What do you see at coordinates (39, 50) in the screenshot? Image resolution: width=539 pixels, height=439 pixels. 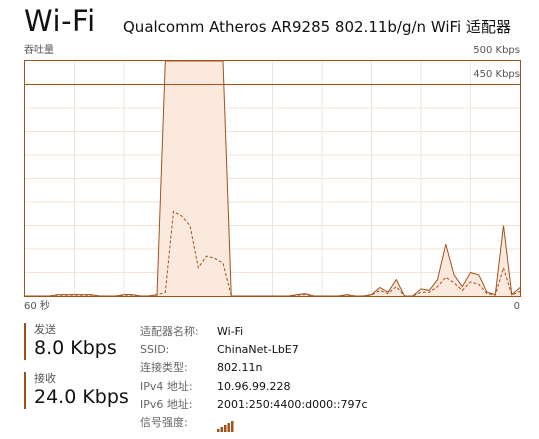 I see `throughput-label: 吞吐量` at bounding box center [39, 50].